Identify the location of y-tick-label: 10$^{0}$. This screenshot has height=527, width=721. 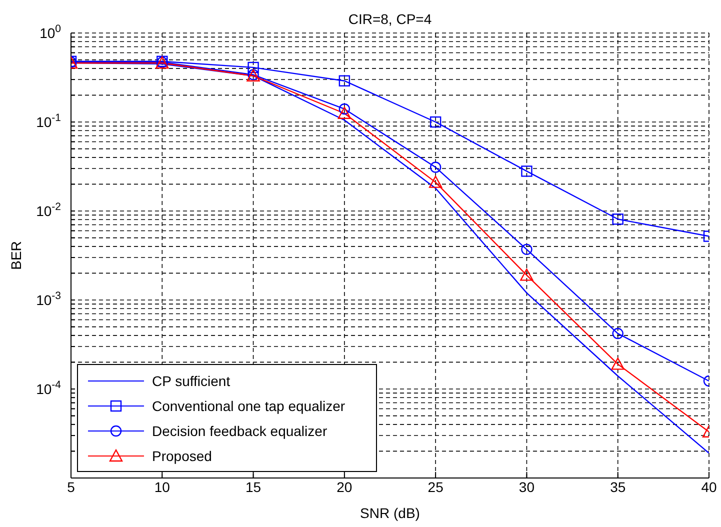
(51, 32).